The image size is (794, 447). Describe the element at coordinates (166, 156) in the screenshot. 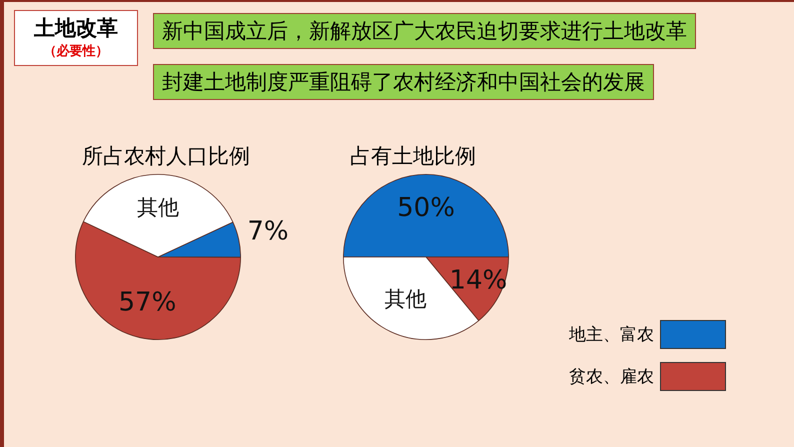

I see `chart-title: 所占农村人口比例` at that location.